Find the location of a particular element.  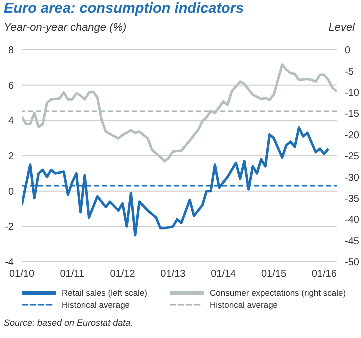

y-tick-label: 0 is located at coordinates (11, 192).